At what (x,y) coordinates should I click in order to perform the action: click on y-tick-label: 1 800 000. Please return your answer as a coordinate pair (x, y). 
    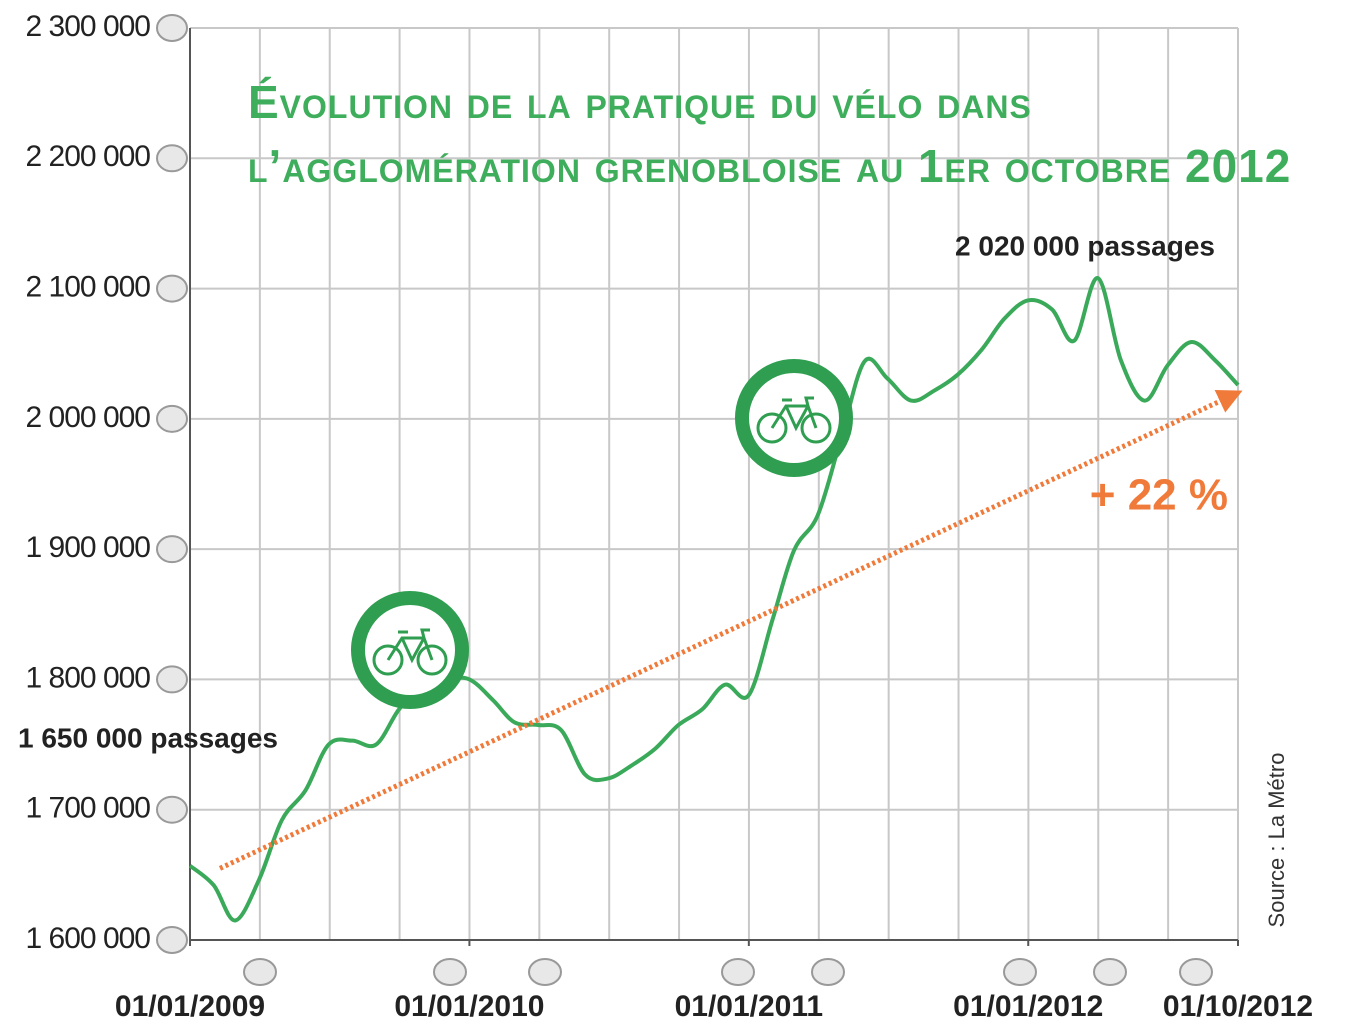
    Looking at the image, I should click on (88, 677).